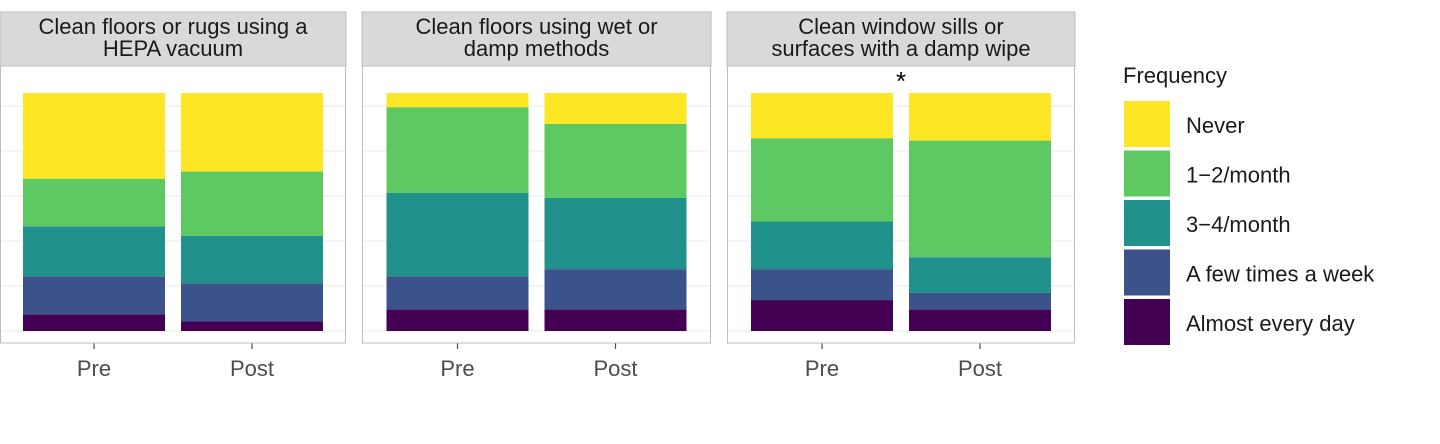  What do you see at coordinates (1238, 175) in the screenshot?
I see `legend-label: 1−2/month` at bounding box center [1238, 175].